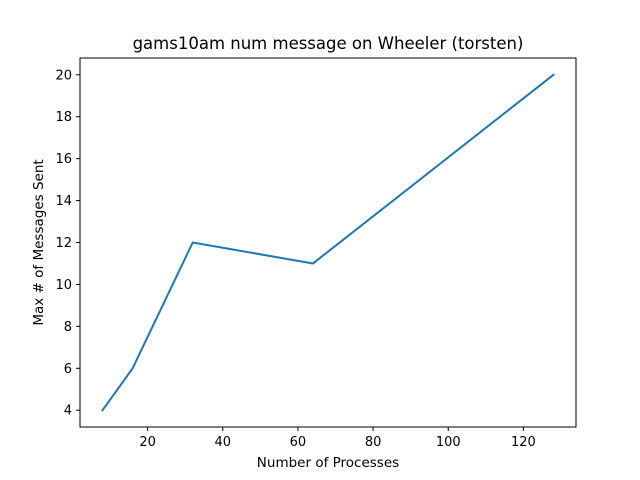  I want to click on x-tick-label: 80, so click(373, 442).